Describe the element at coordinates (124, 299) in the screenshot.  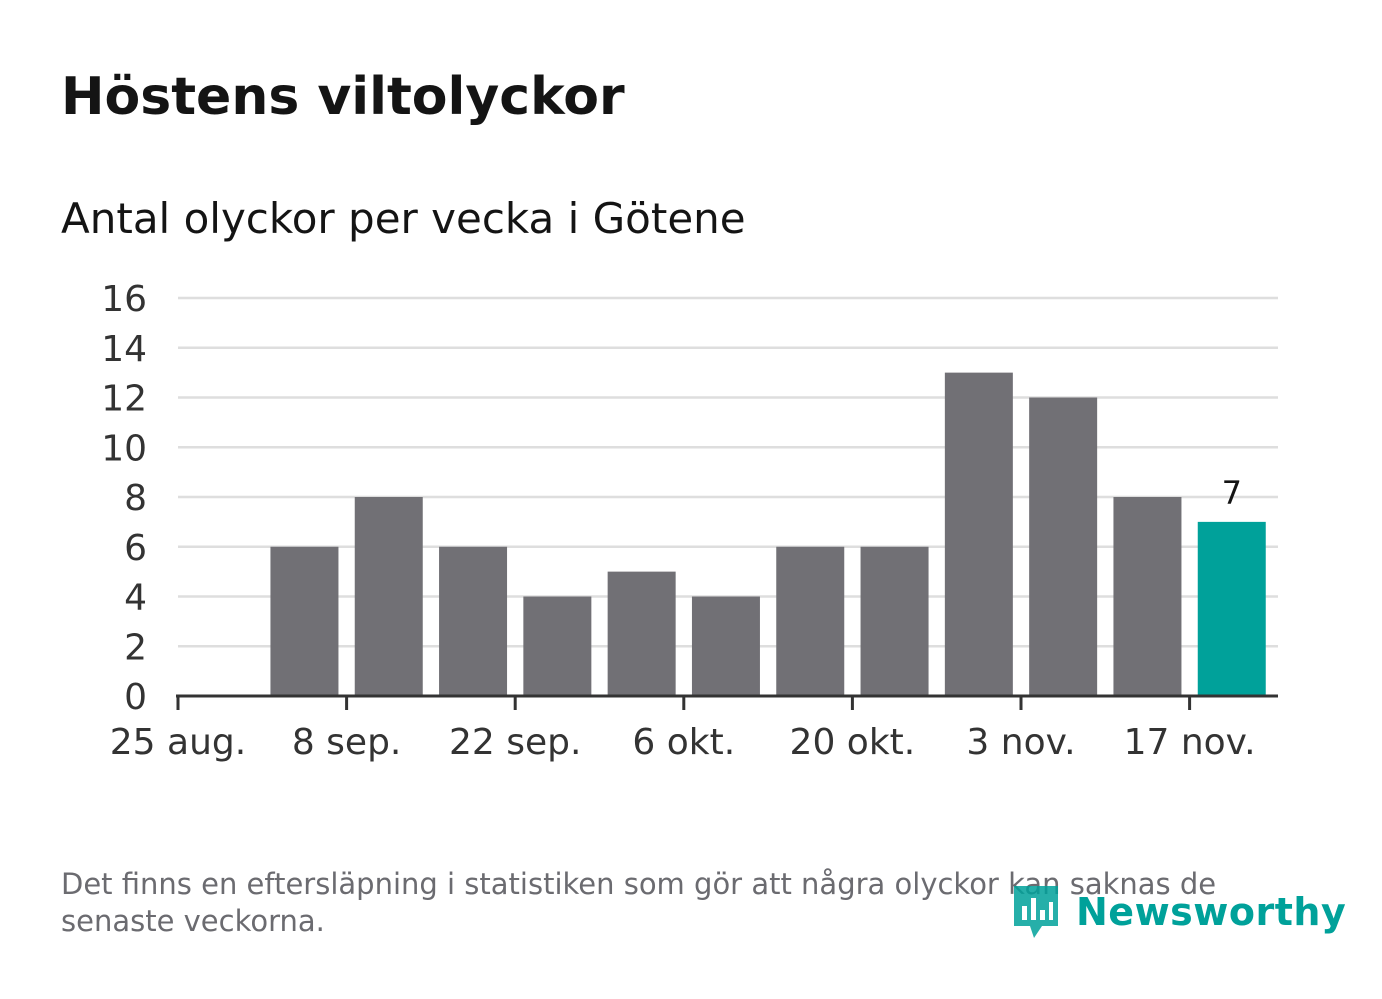
I see `y-tick-label: 16` at that location.